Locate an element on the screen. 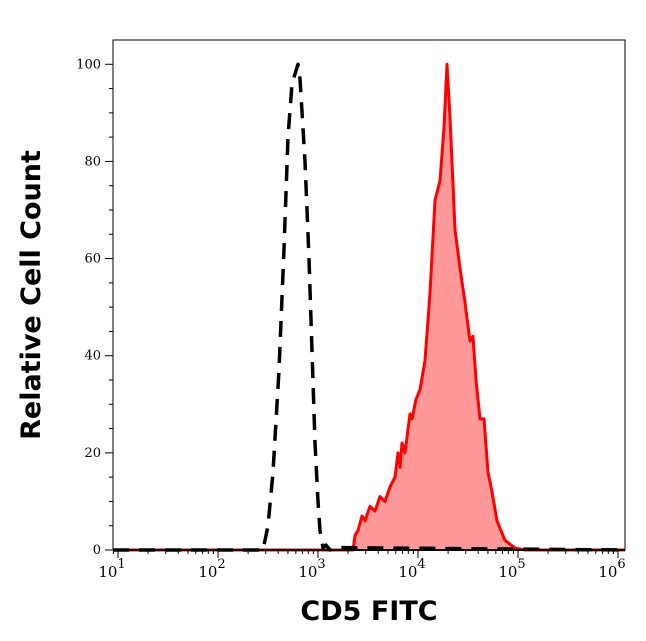  x-tick-exponent: 4 is located at coordinates (421, 564).